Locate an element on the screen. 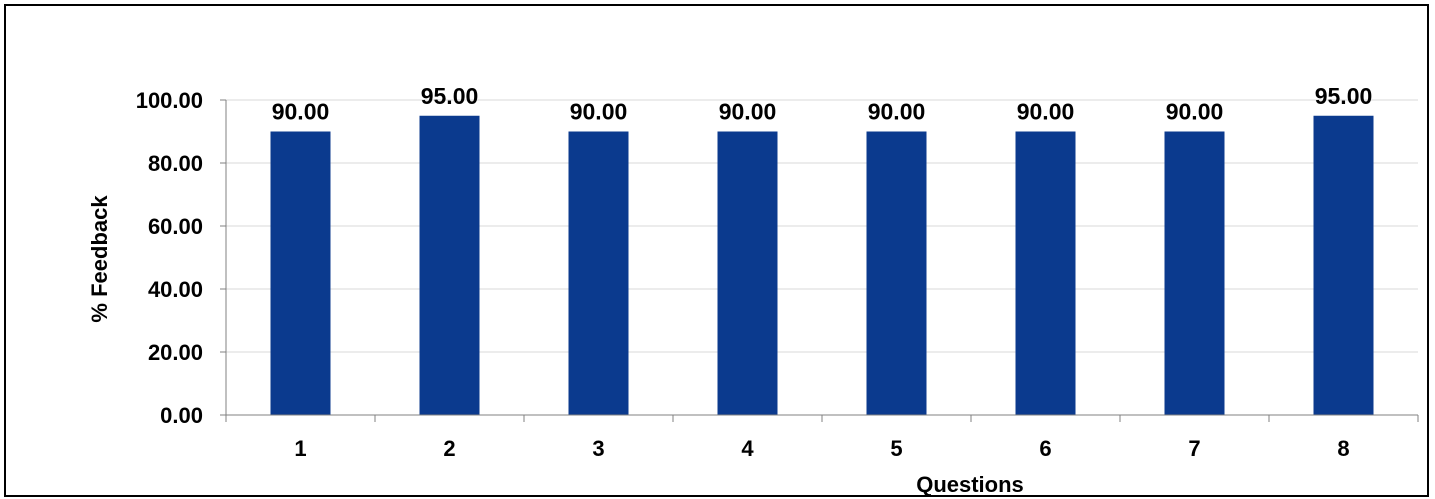  x-tick-label: 7 is located at coordinates (1194, 448).